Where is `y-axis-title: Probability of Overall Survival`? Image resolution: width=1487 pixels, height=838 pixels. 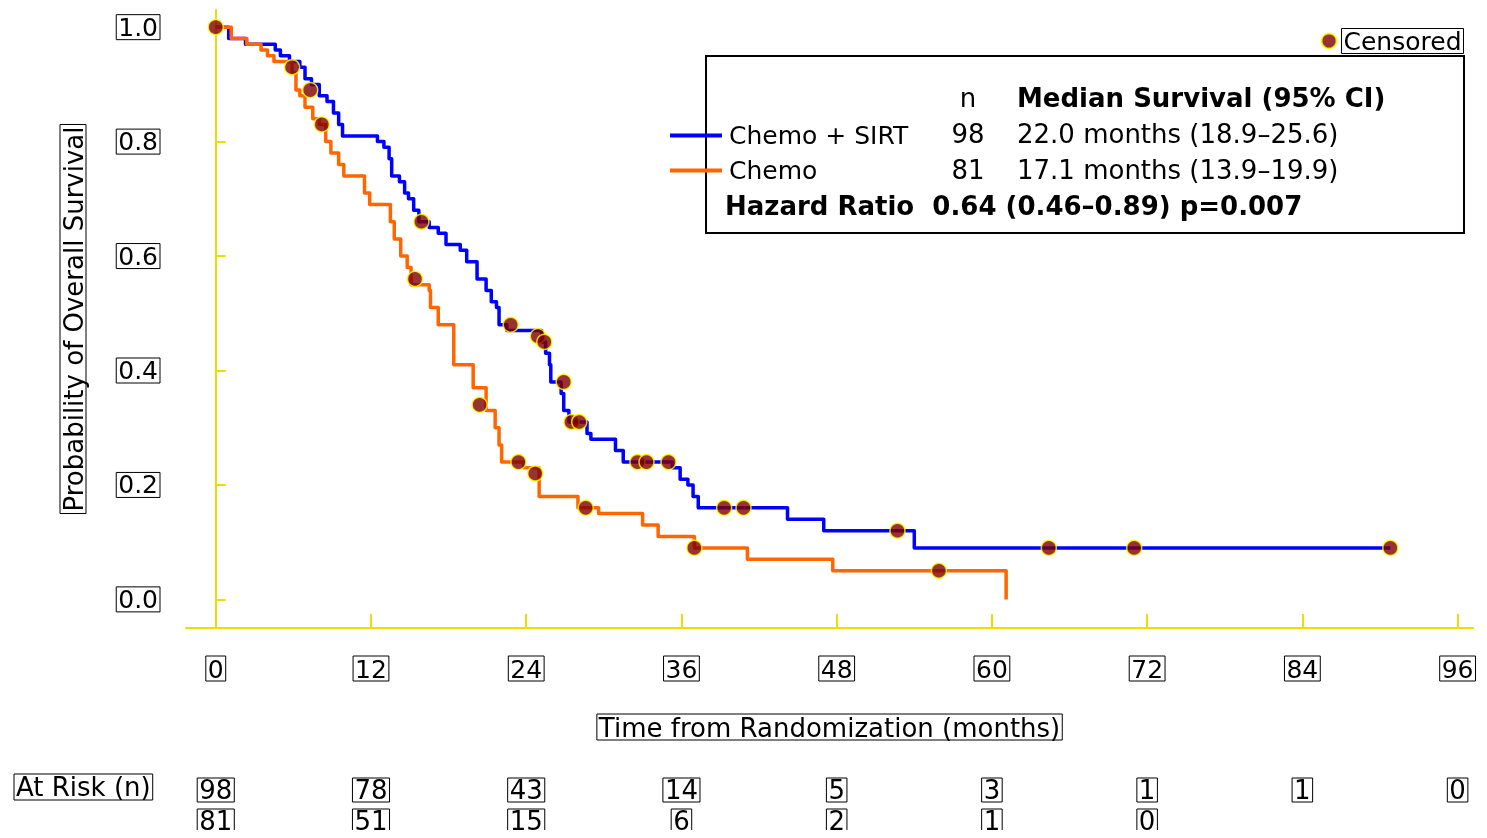 y-axis-title: Probability of Overall Survival is located at coordinates (74, 319).